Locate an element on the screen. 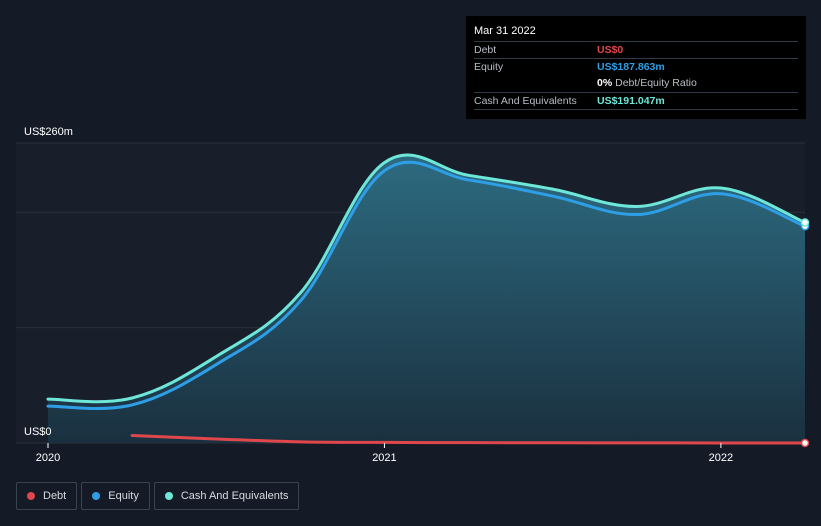 This screenshot has width=821, height=526. tooltip-debt-label: Debt is located at coordinates (485, 50).